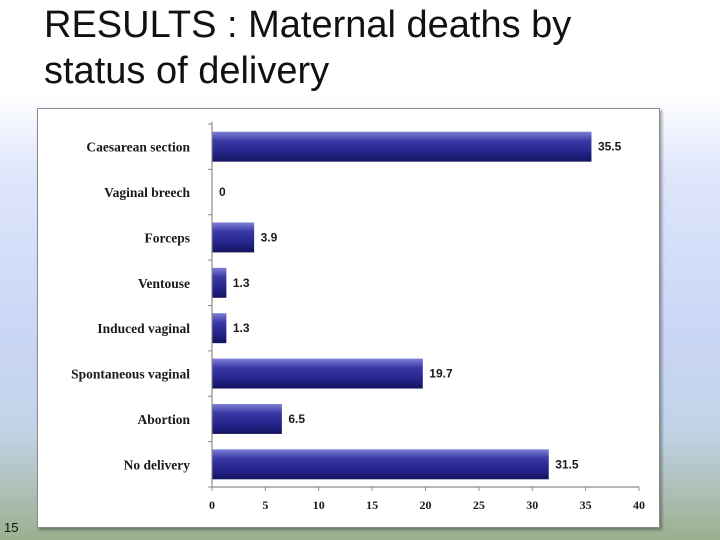 This screenshot has width=720, height=540. What do you see at coordinates (143, 328) in the screenshot?
I see `category-label: Induced vaginal` at bounding box center [143, 328].